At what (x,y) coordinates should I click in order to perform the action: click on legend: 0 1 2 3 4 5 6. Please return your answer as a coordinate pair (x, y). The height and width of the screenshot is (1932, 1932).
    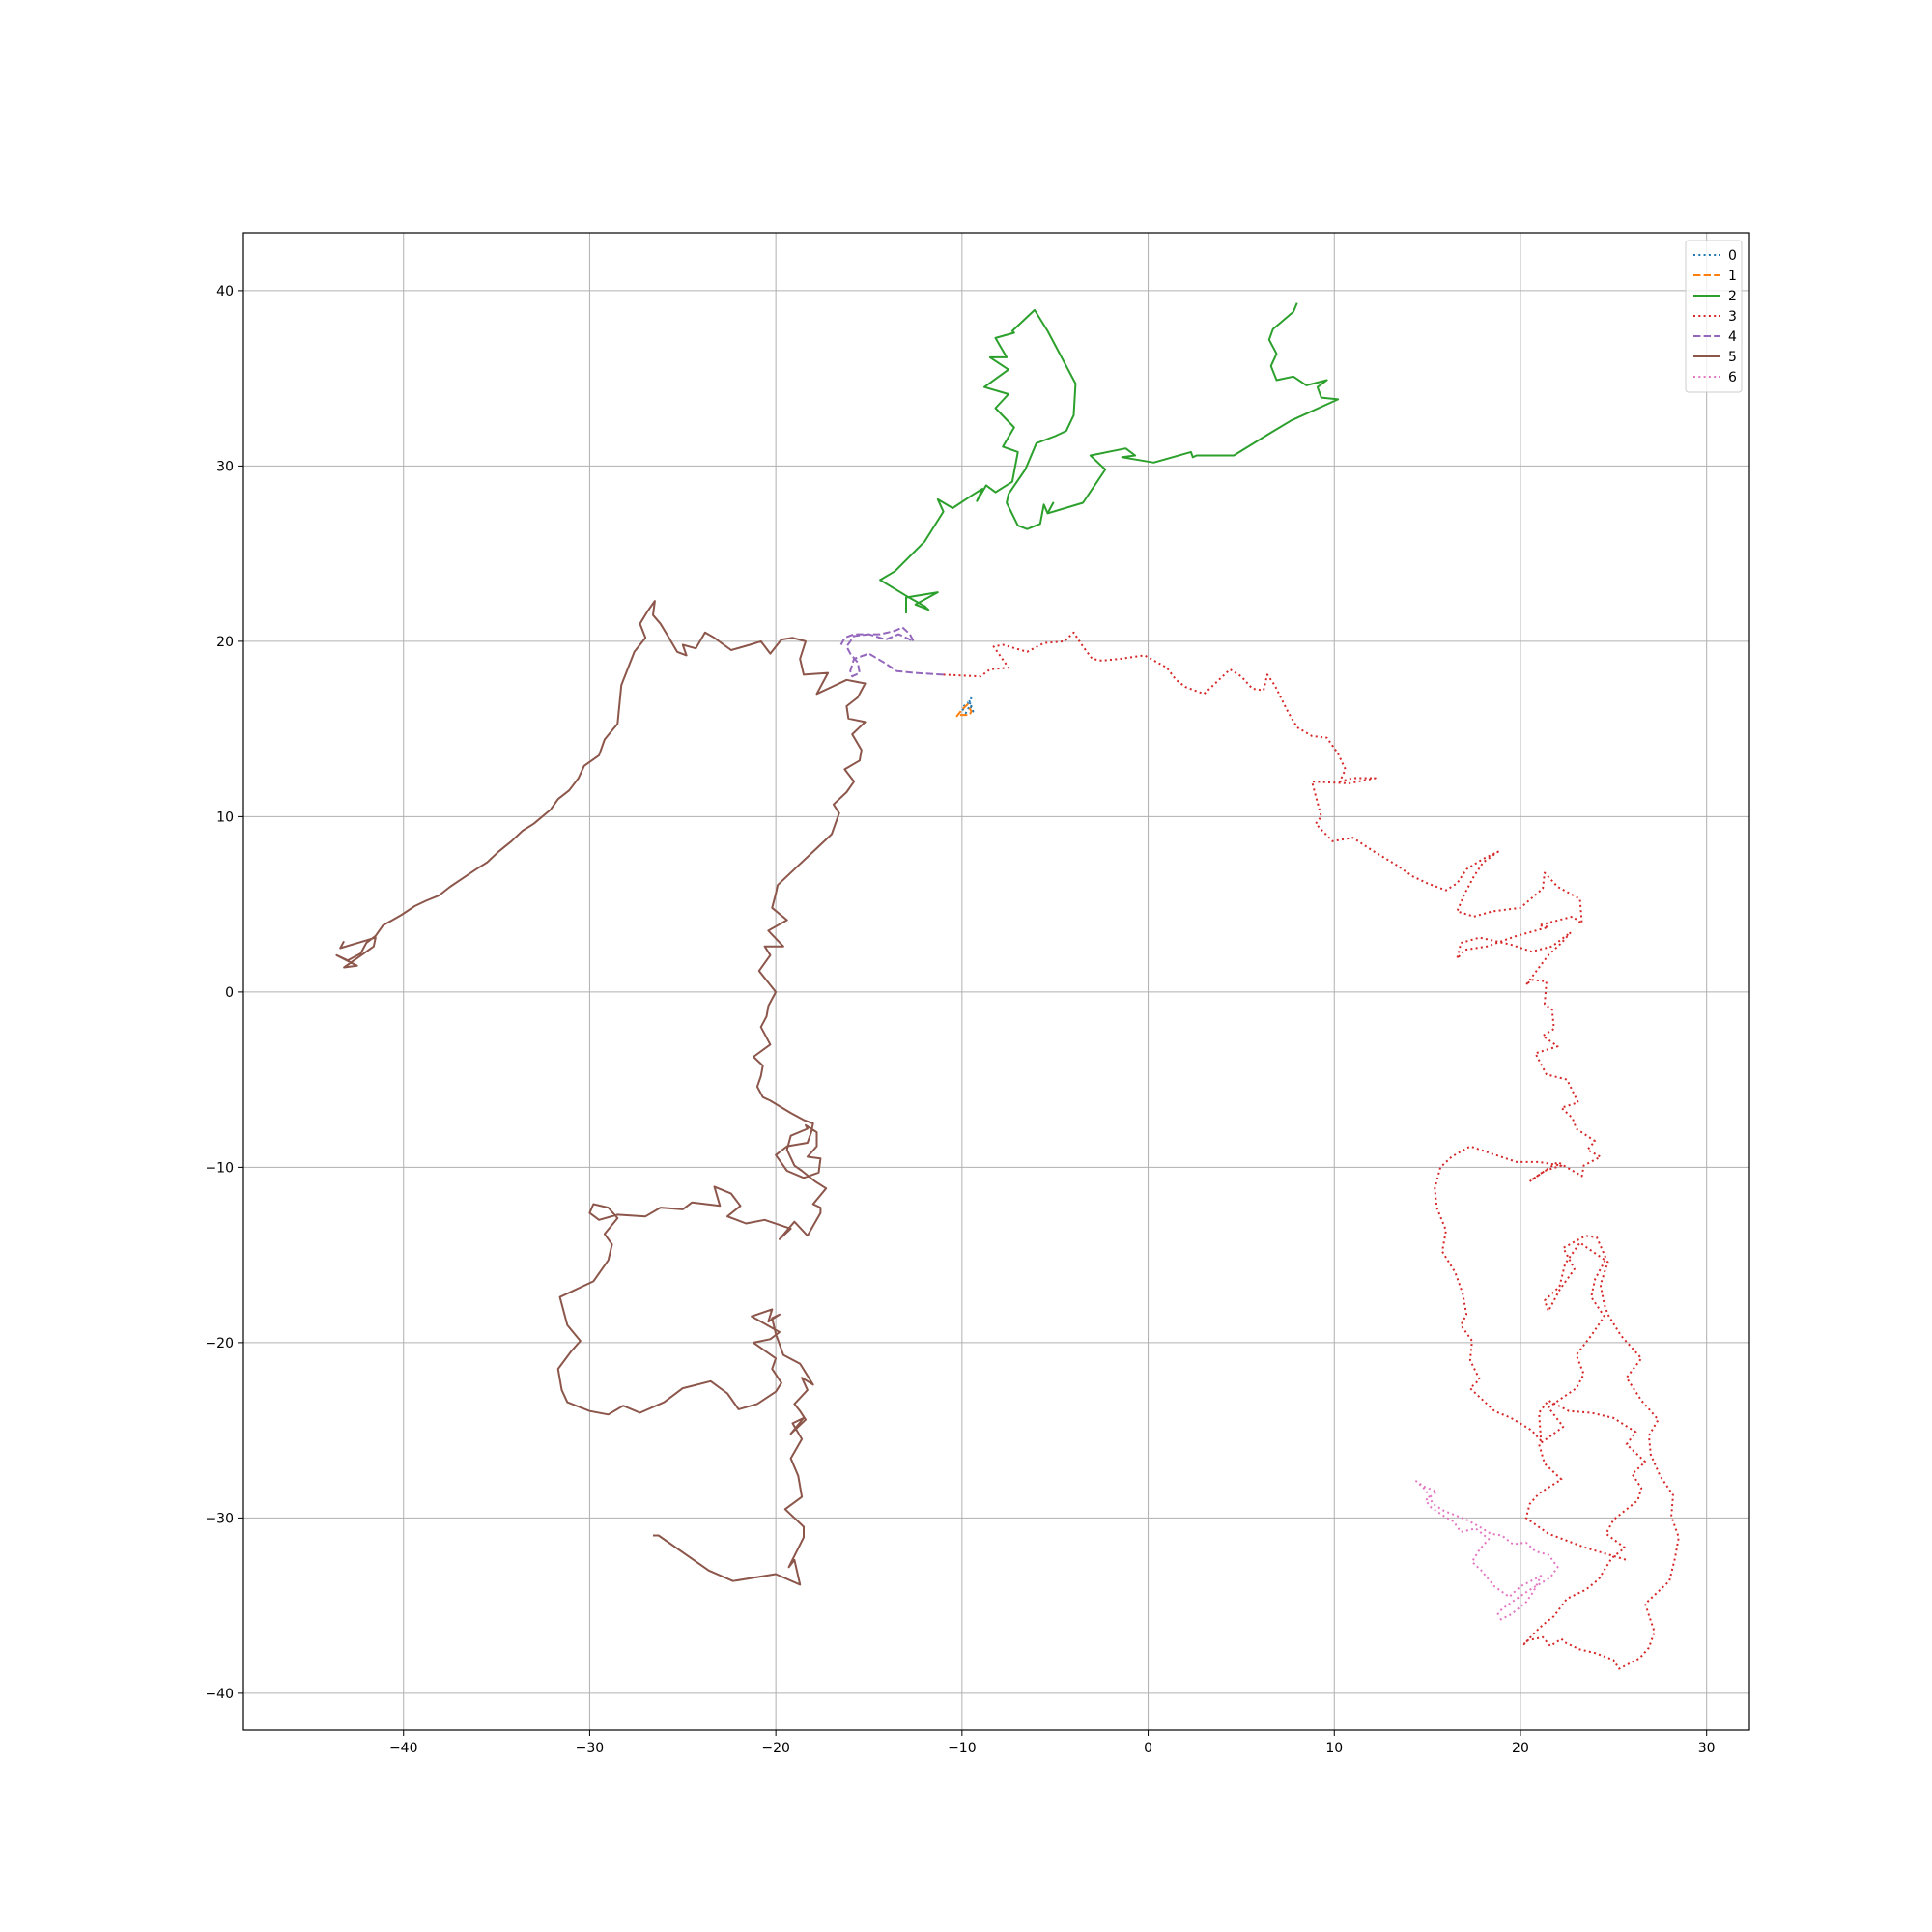
    Looking at the image, I should click on (1714, 316).